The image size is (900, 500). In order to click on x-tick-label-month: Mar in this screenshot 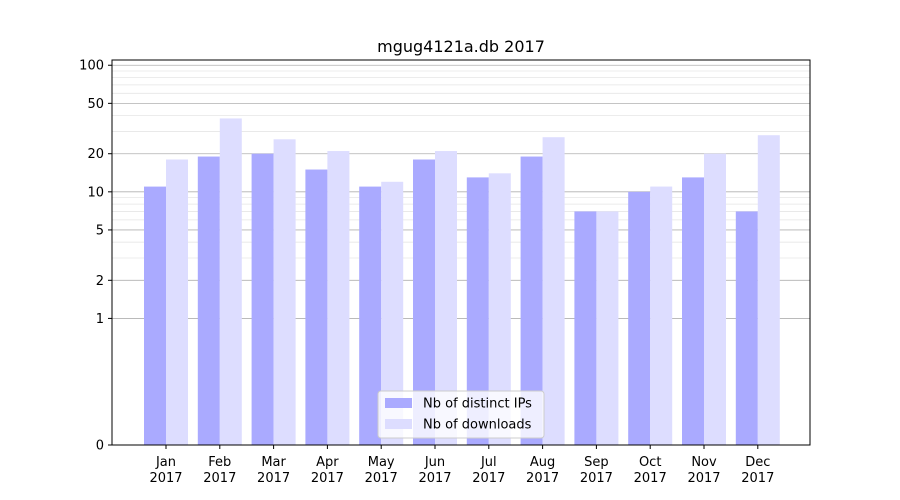, I will do `click(273, 462)`.